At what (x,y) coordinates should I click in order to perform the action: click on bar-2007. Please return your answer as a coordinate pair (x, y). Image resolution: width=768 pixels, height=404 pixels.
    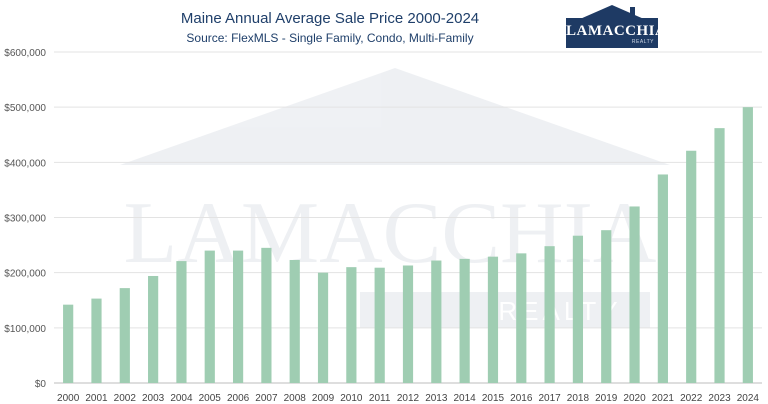
    Looking at the image, I should click on (266, 315).